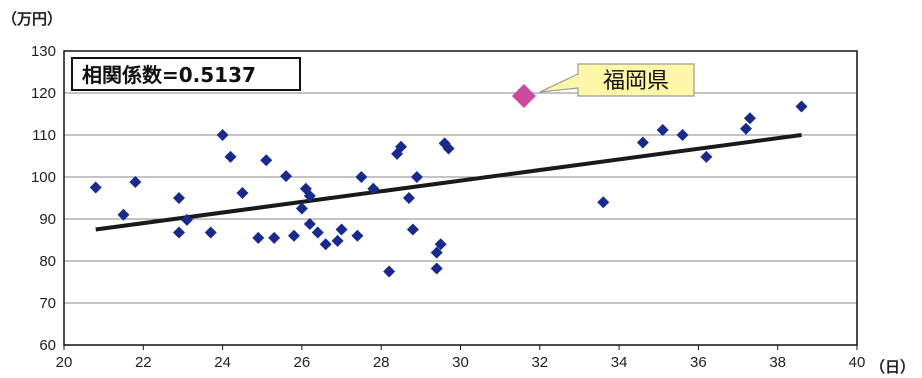 This screenshot has width=922, height=378. I want to click on y-axis-unit: （万円）, so click(32, 19).